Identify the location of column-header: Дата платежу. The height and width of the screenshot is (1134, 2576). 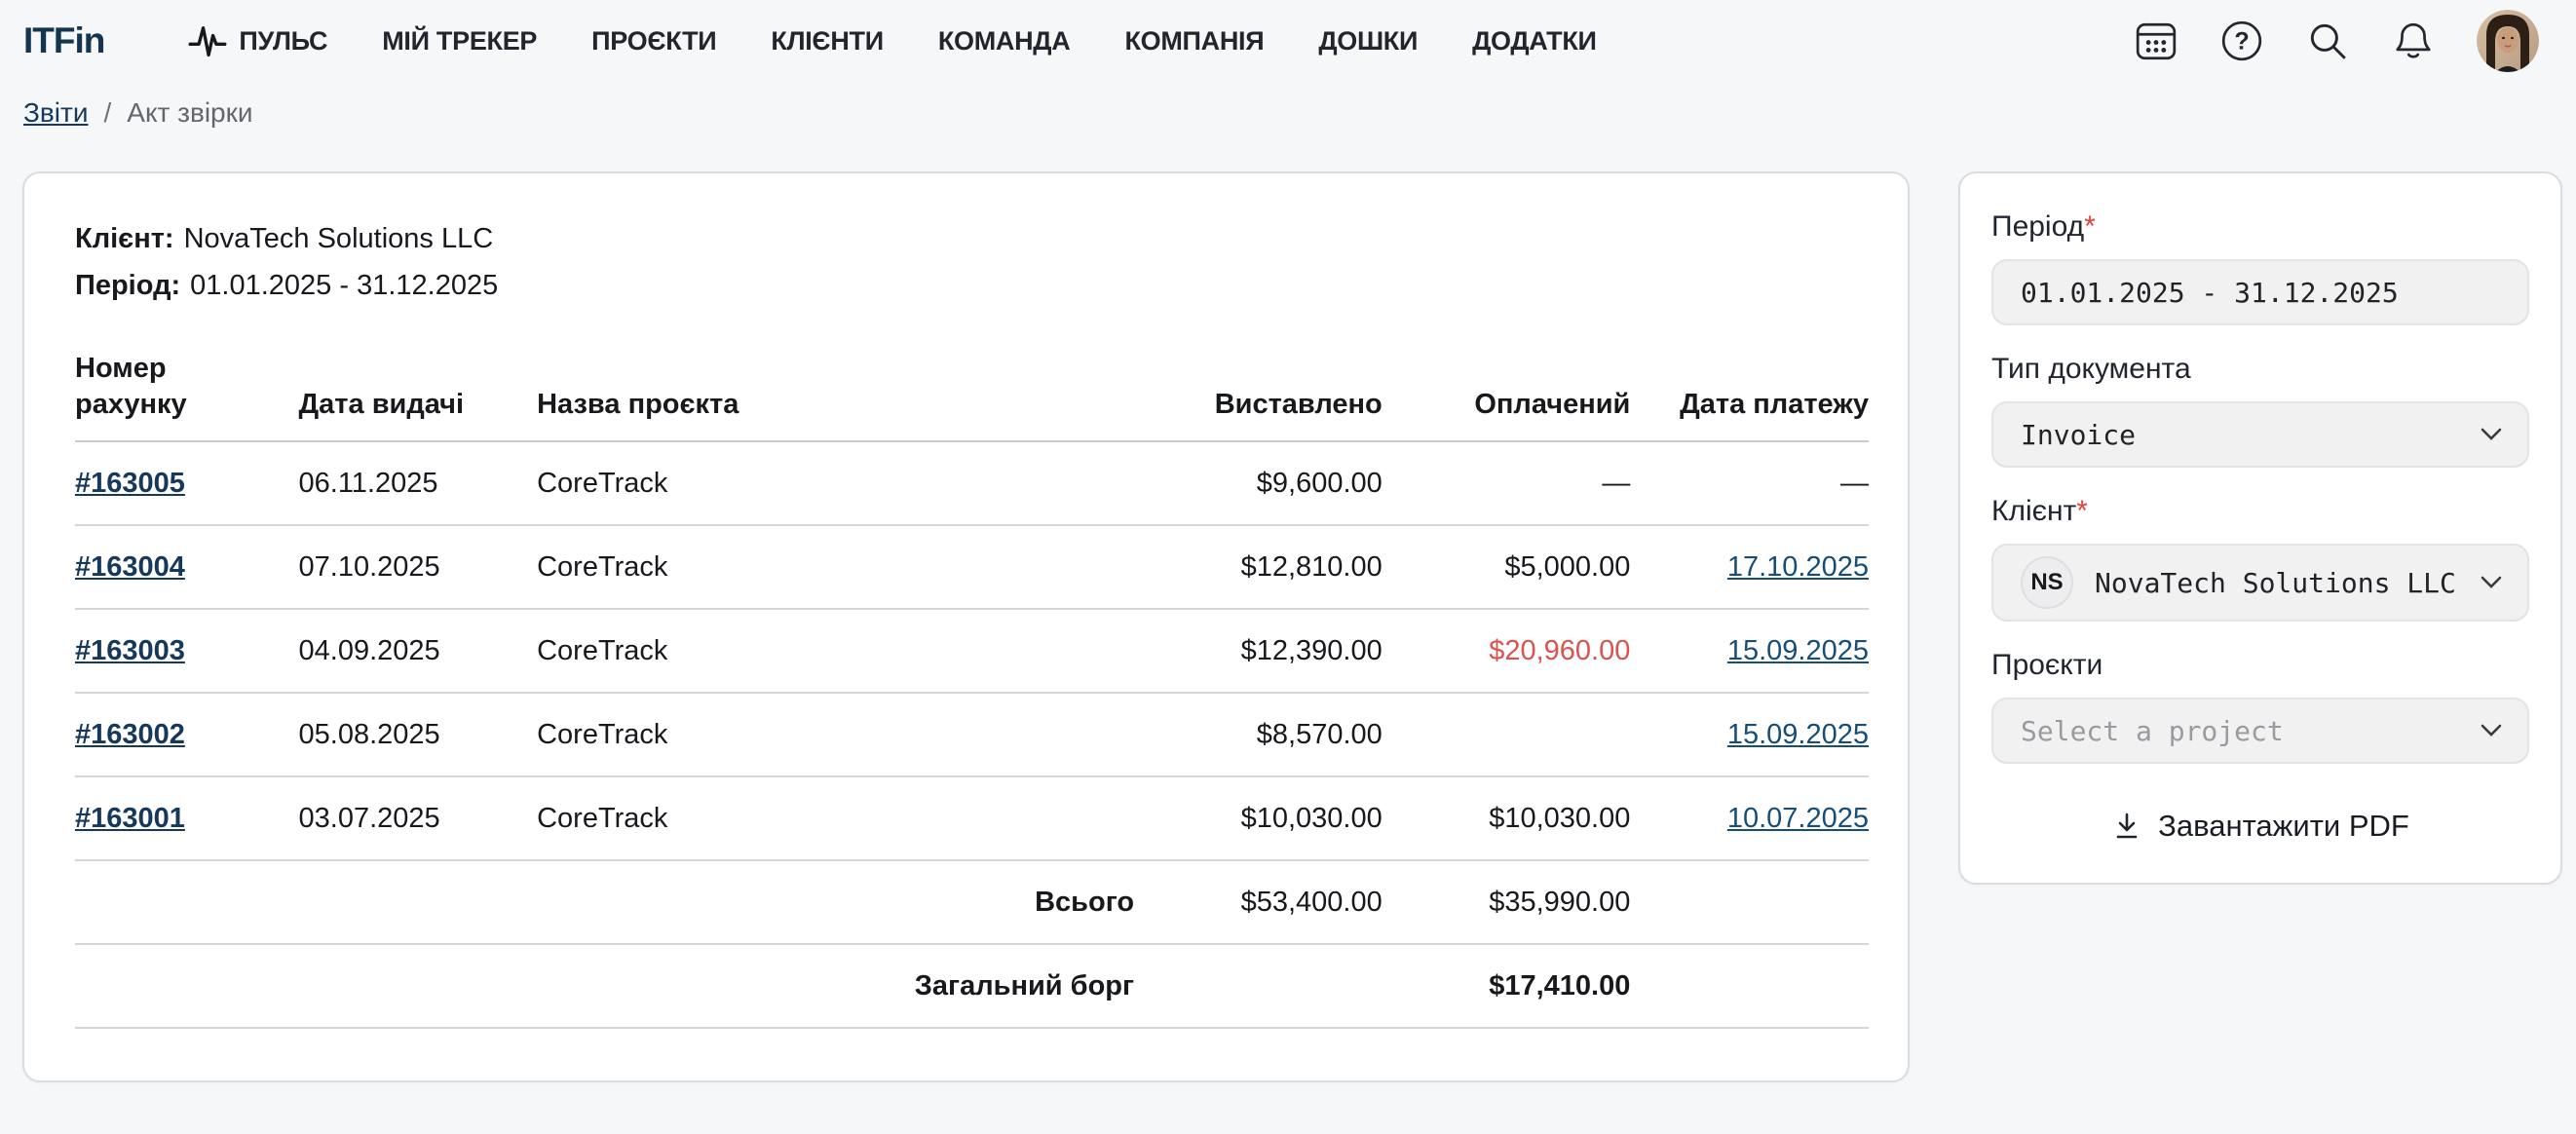
(1749, 397).